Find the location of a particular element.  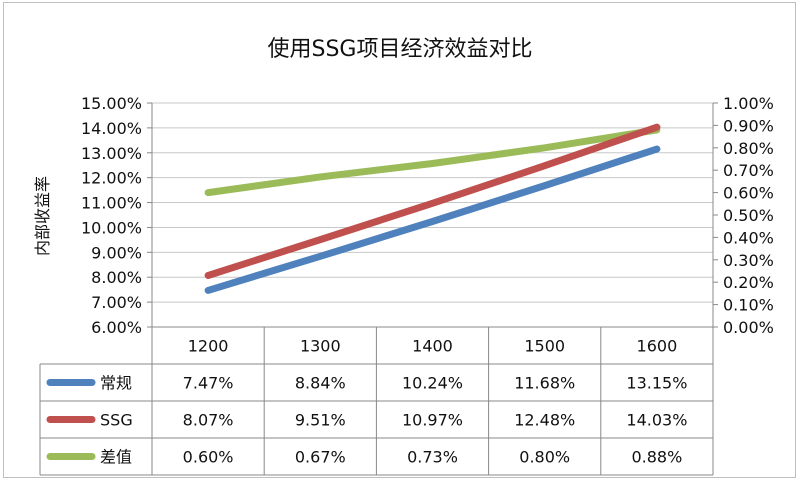

left-tick-label: 13.00% is located at coordinates (111, 153).